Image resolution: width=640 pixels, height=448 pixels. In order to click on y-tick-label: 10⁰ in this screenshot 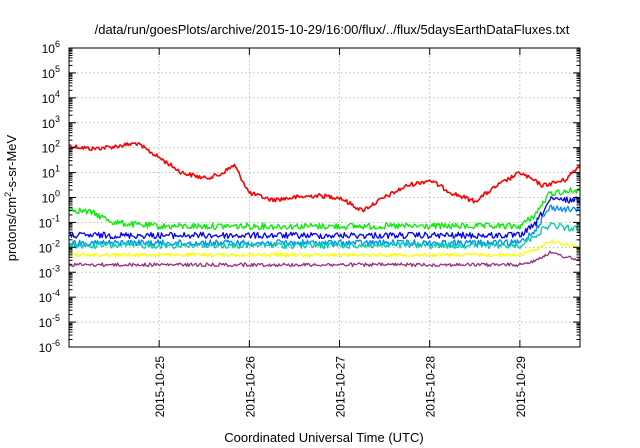, I will do `click(51, 197)`.